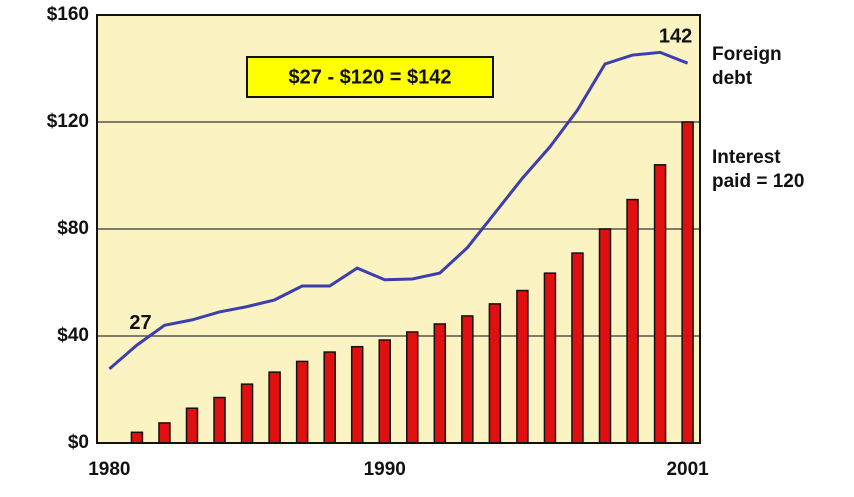 The height and width of the screenshot is (497, 854). What do you see at coordinates (687, 469) in the screenshot?
I see `x-tick-label: 2001` at bounding box center [687, 469].